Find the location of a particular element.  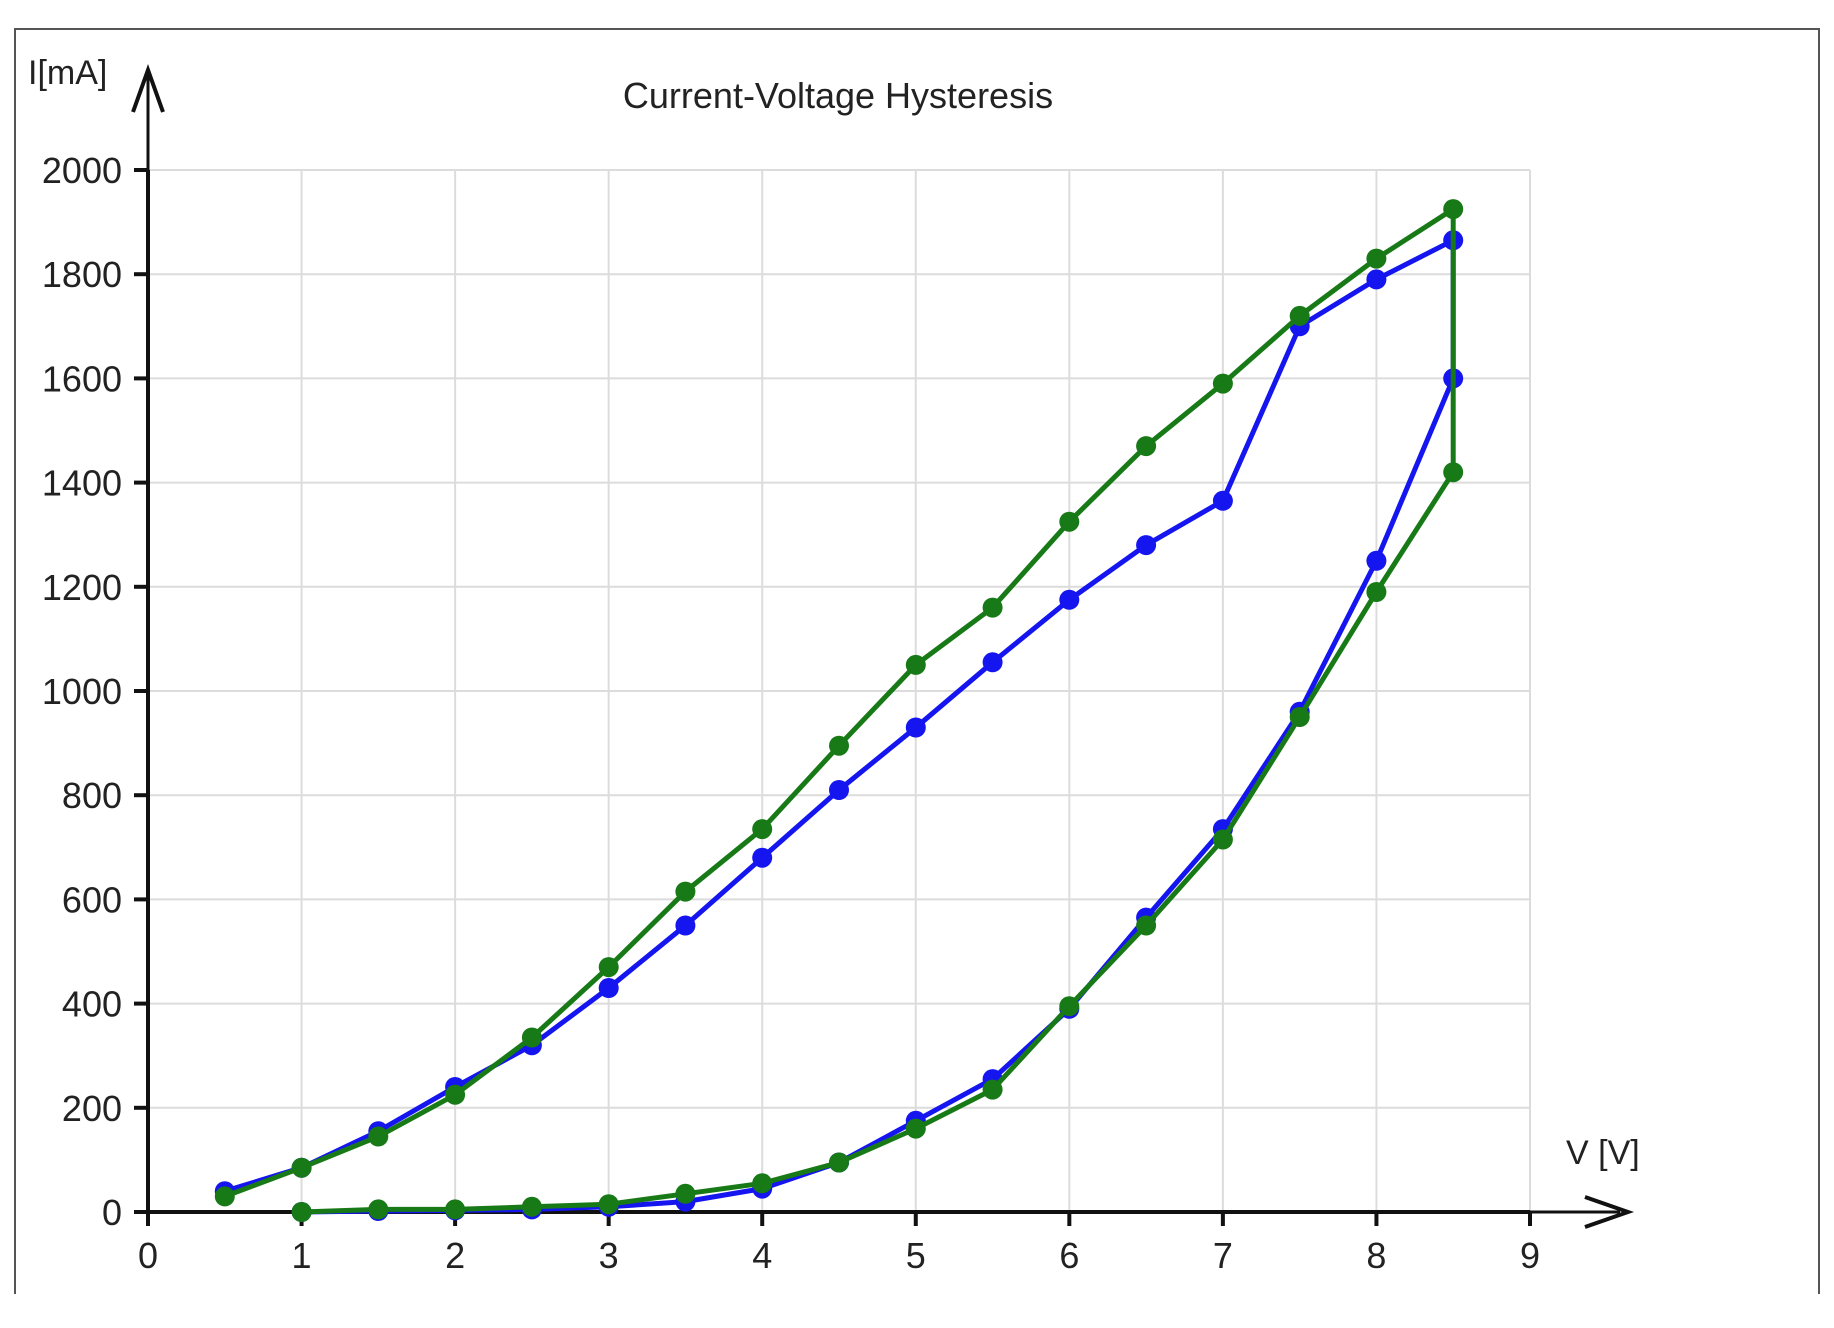

x-axis-arrowhead is located at coordinates (1609, 1212).